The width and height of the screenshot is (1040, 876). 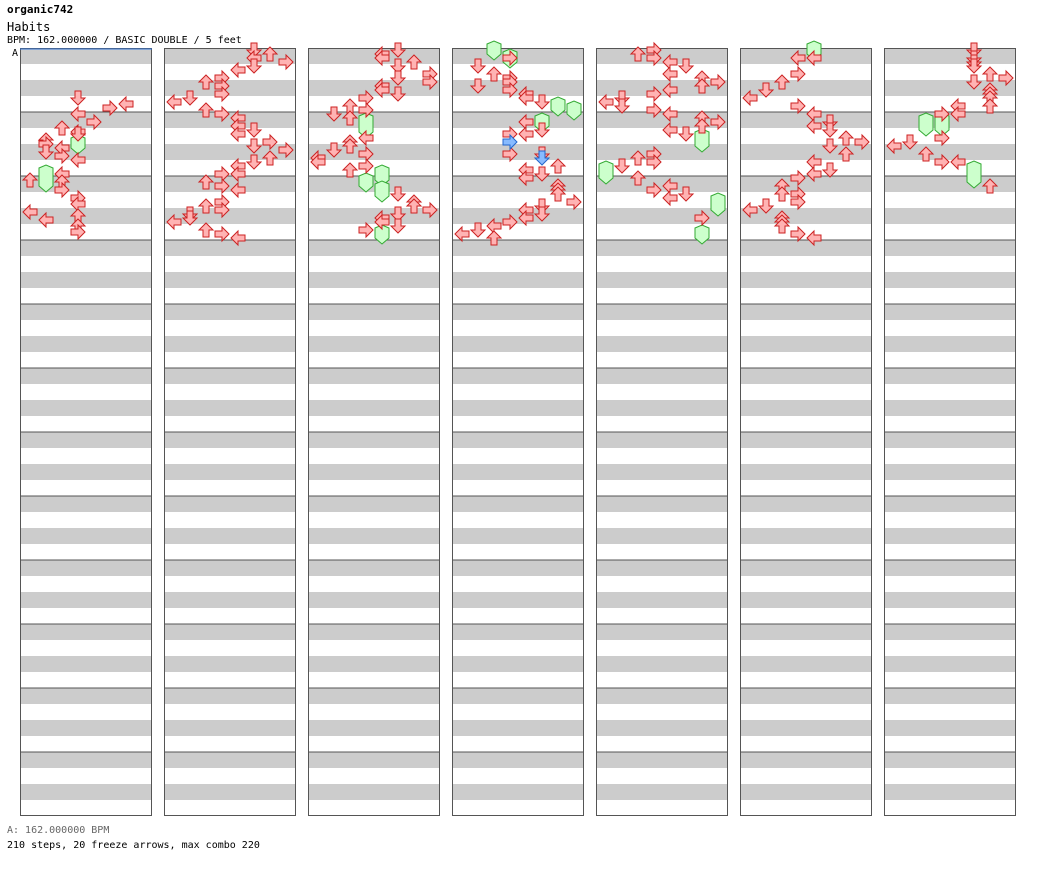 I want to click on bpm-marker-label: A, so click(x=15, y=53).